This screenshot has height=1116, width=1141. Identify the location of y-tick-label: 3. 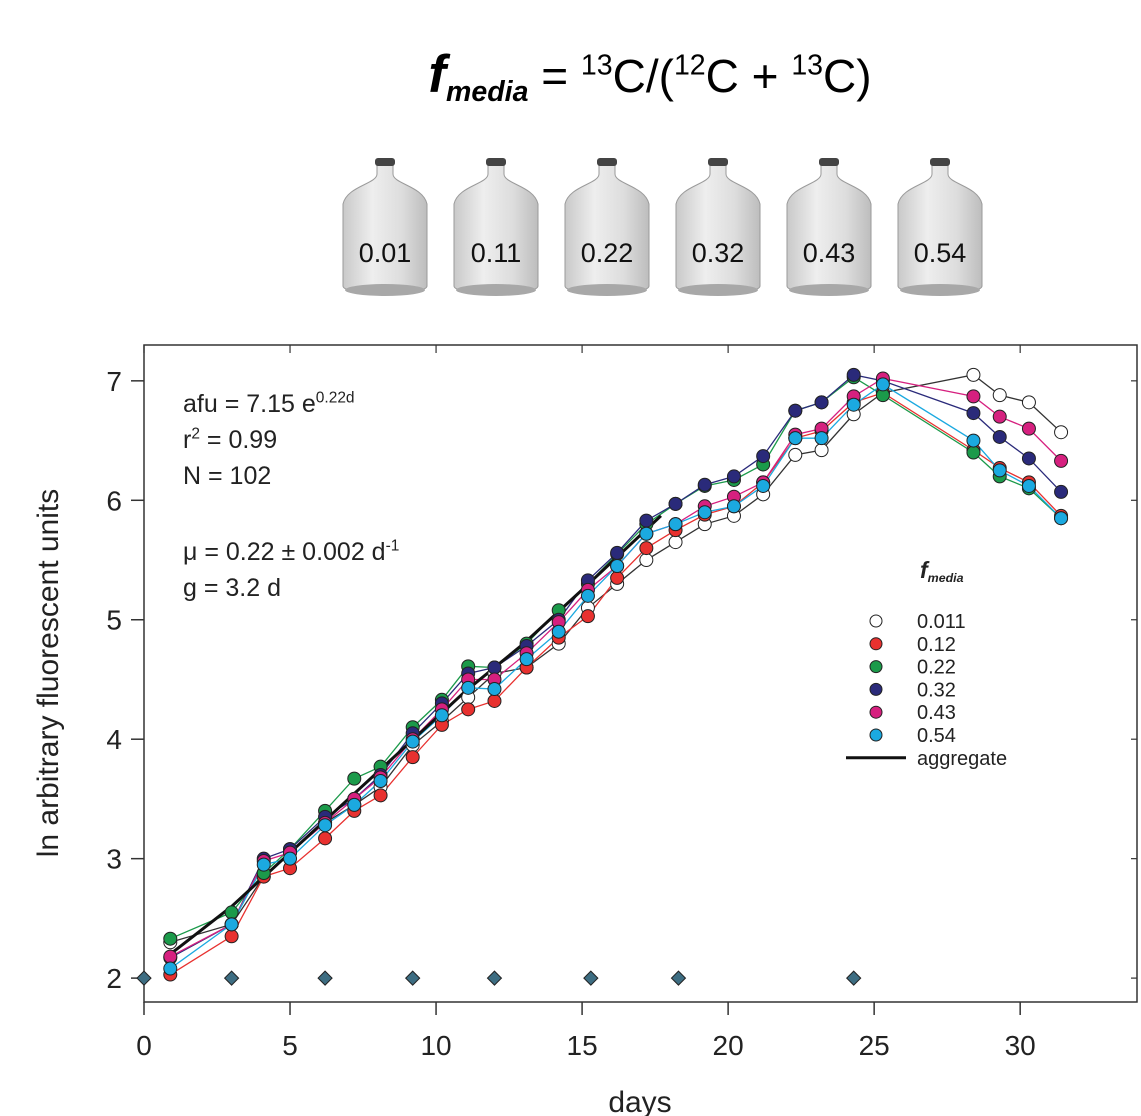
(114, 859).